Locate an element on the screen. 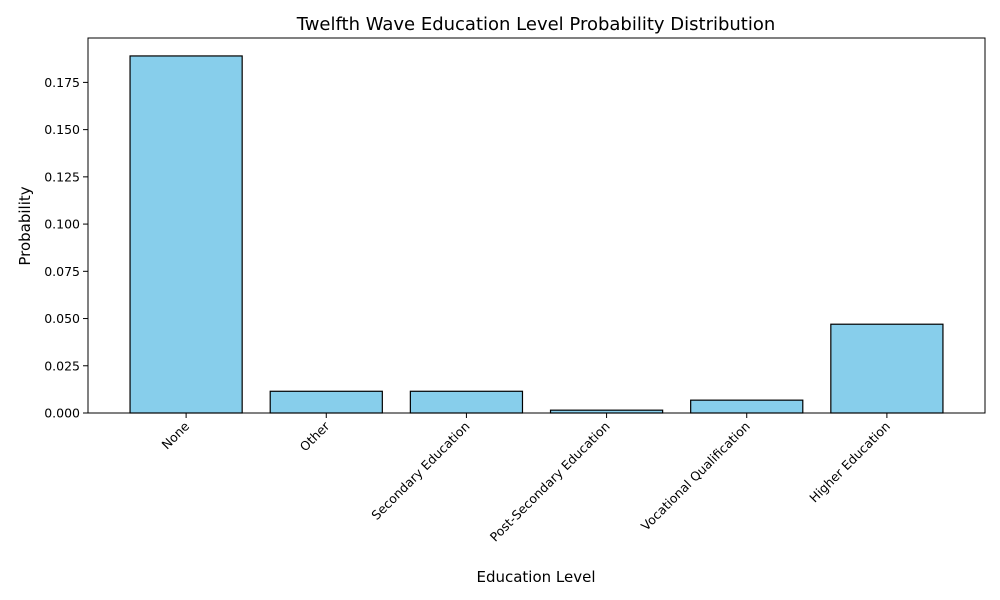 This screenshot has height=600, width=1000. y-tick-label: 0.000 is located at coordinates (62, 413).